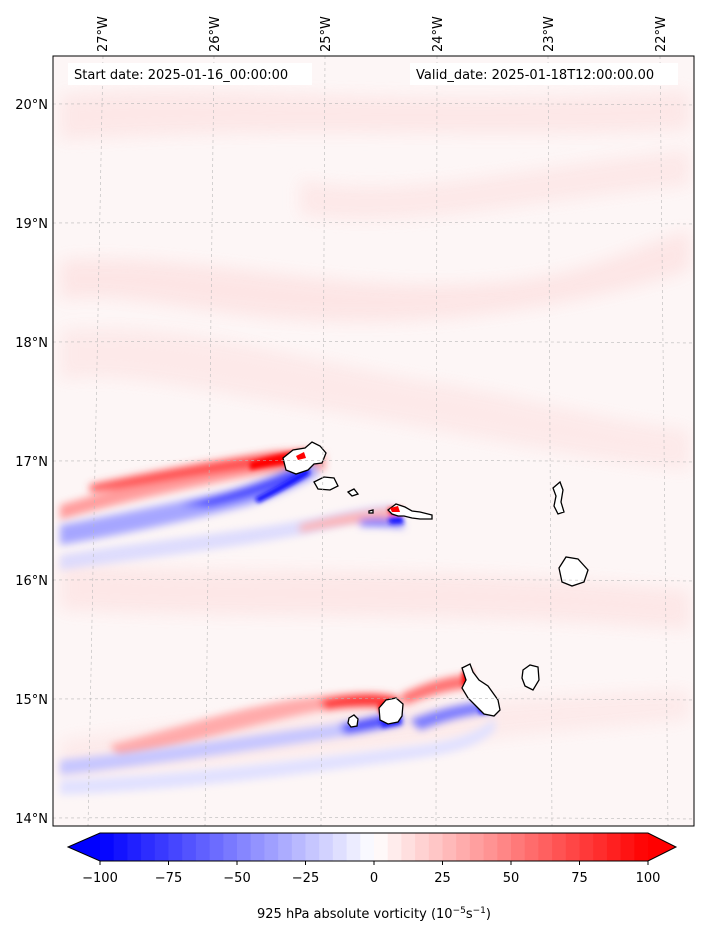 This screenshot has width=703, height=936. Describe the element at coordinates (410, 511) in the screenshot. I see `island-sao-nicolau` at that location.